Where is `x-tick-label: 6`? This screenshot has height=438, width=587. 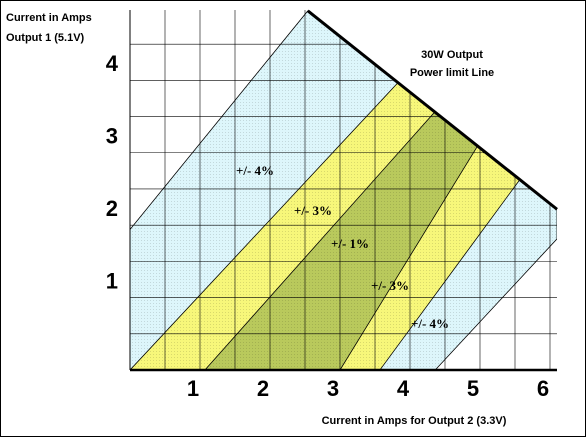 x-tick-label: 6 is located at coordinates (543, 388).